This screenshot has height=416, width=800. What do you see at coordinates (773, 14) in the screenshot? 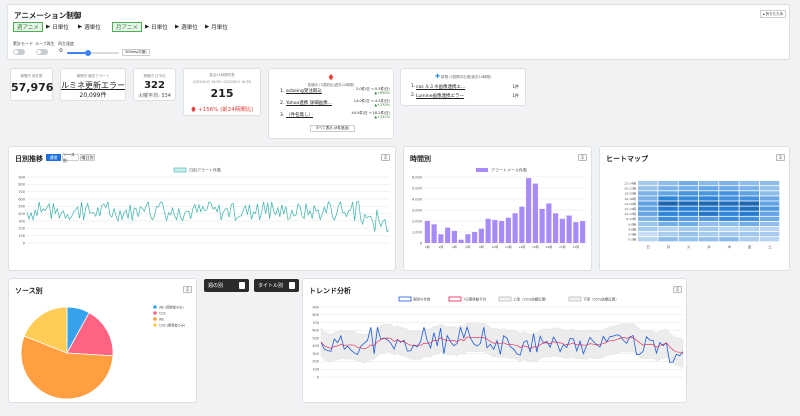
I see `collapse-button: ▴ 折りたたみ` at bounding box center [773, 14].